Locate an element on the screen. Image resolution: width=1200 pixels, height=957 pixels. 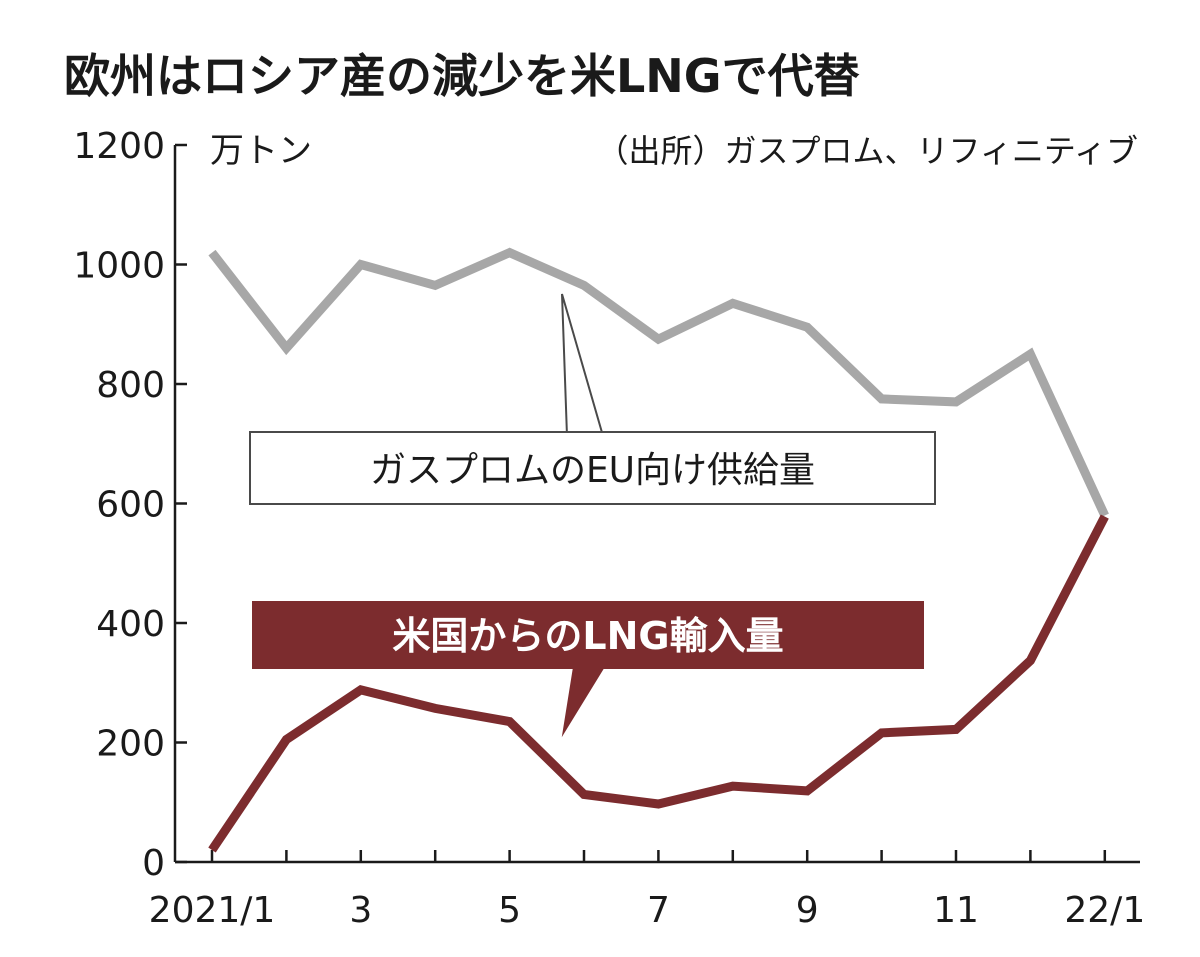
legend-gazprom-callout: ガスプロムのEU向け供給量 is located at coordinates (592, 399).